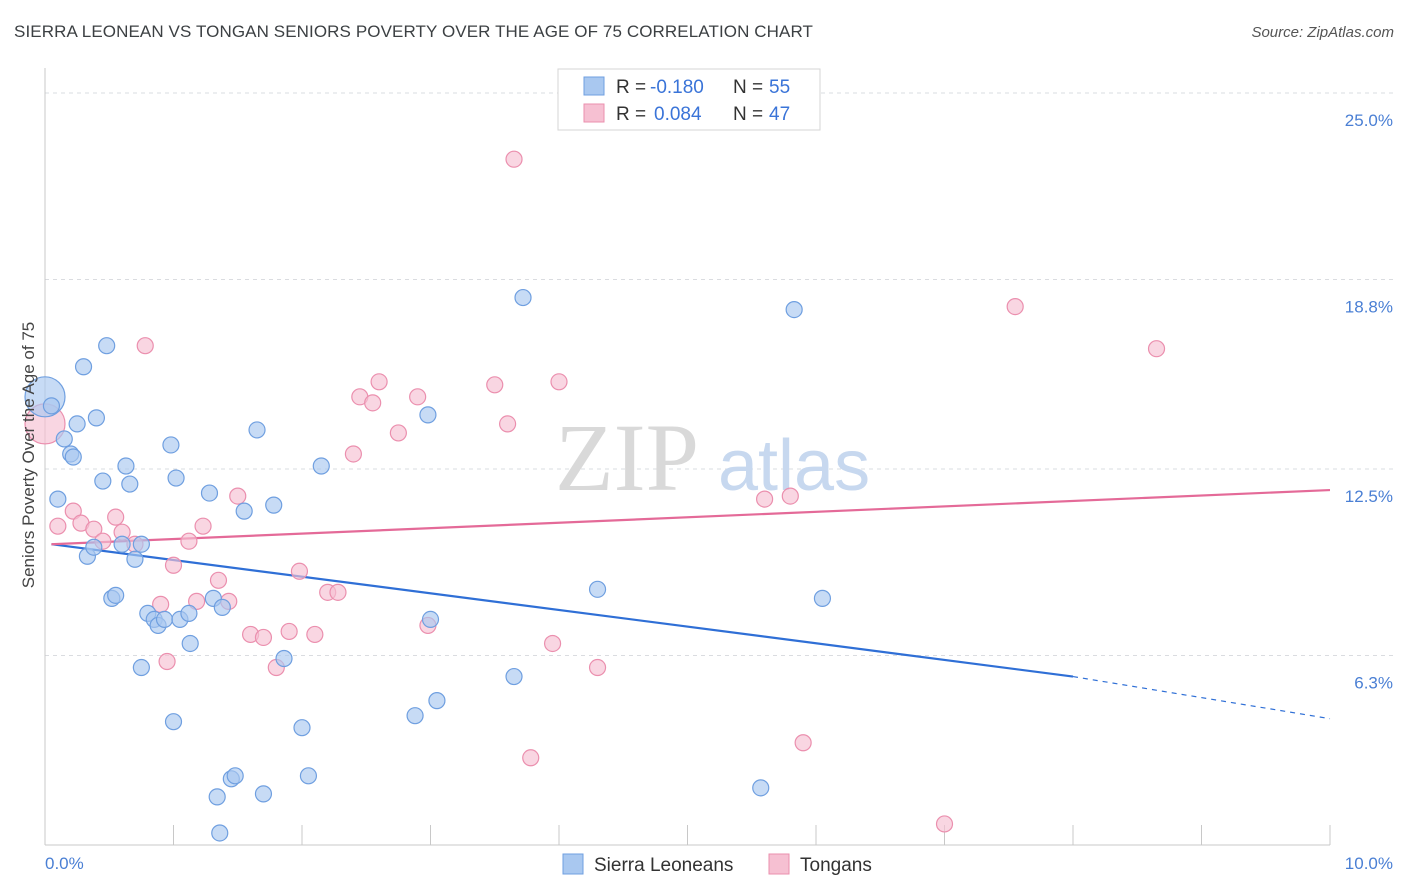 This screenshot has width=1406, height=892. What do you see at coordinates (689, 99) in the screenshot?
I see `correlation-legend: R = -0.180 N = 55 R = 0.084 N = 47` at bounding box center [689, 99].